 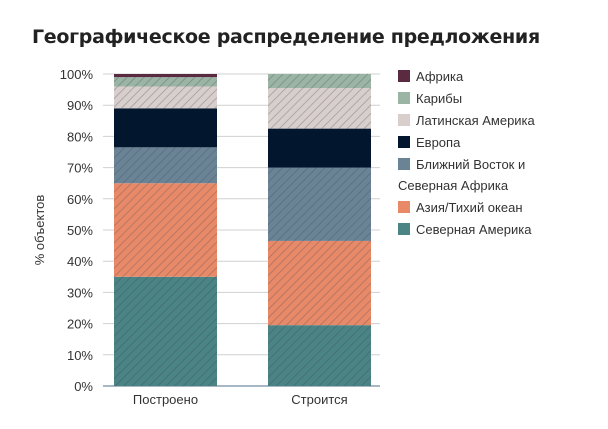 I want to click on legend-label: Африка, so click(x=440, y=76).